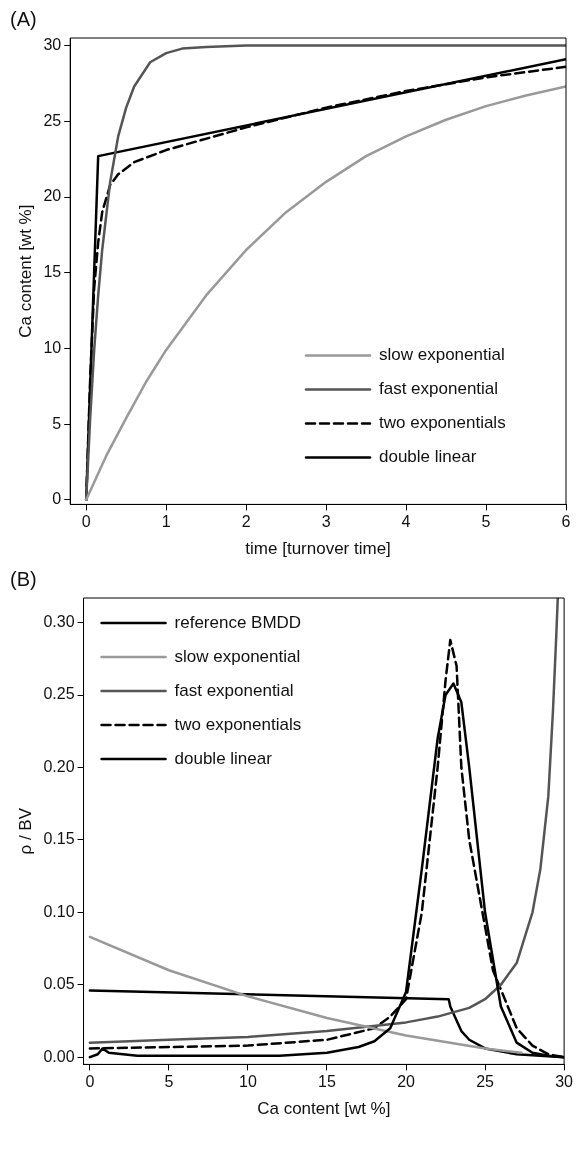 This screenshot has width=584, height=1152. I want to click on y-tick-label: 0.15, so click(59, 839).